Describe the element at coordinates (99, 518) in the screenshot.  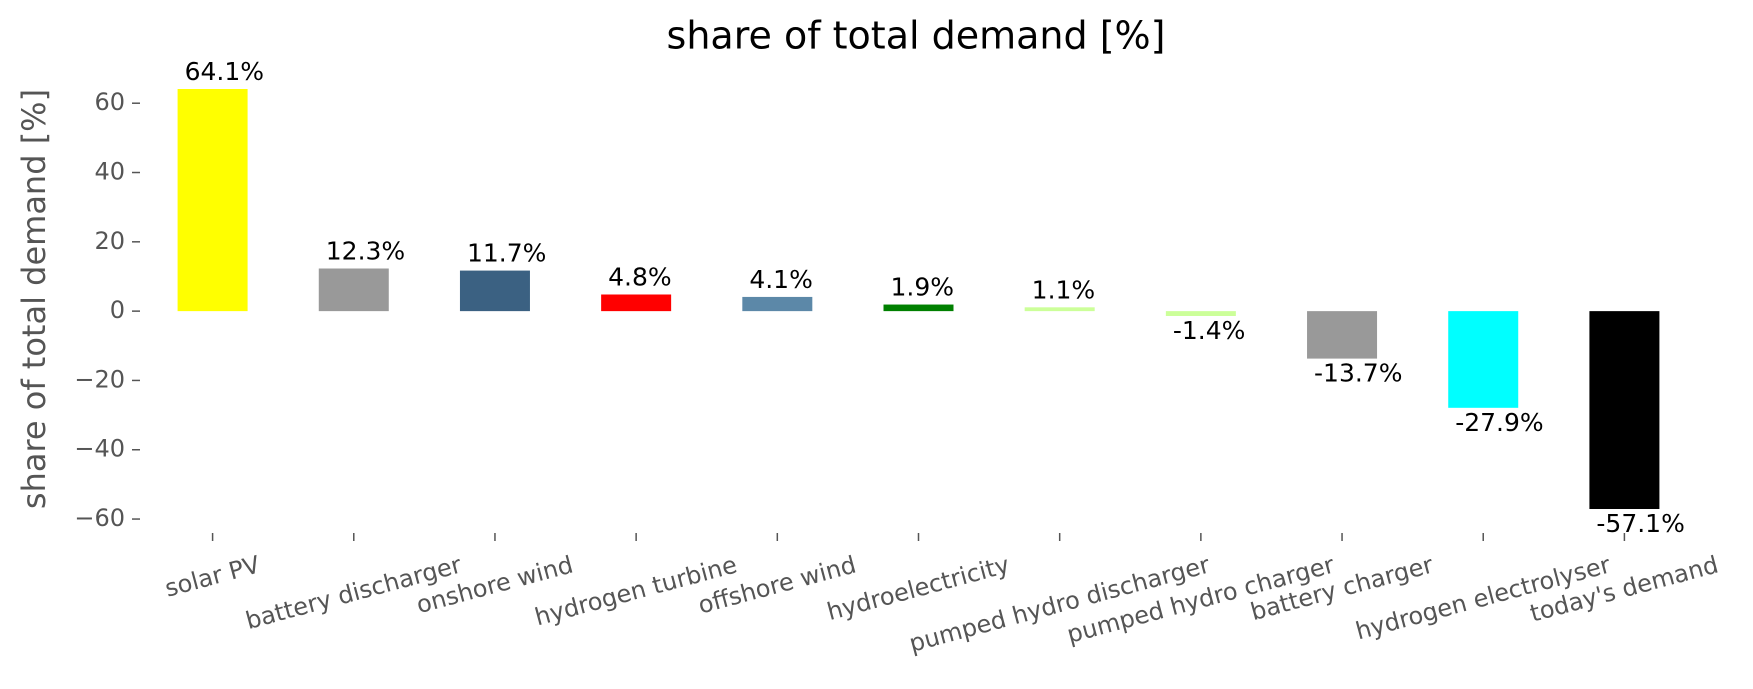
I see `y-tick-label: −60` at that location.